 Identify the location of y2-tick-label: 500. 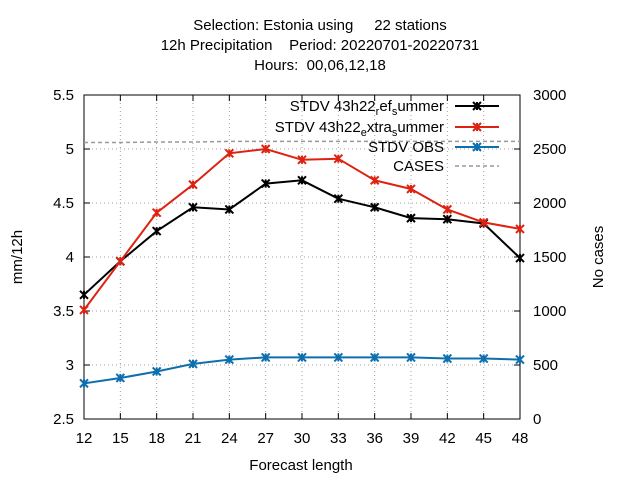
(545, 365).